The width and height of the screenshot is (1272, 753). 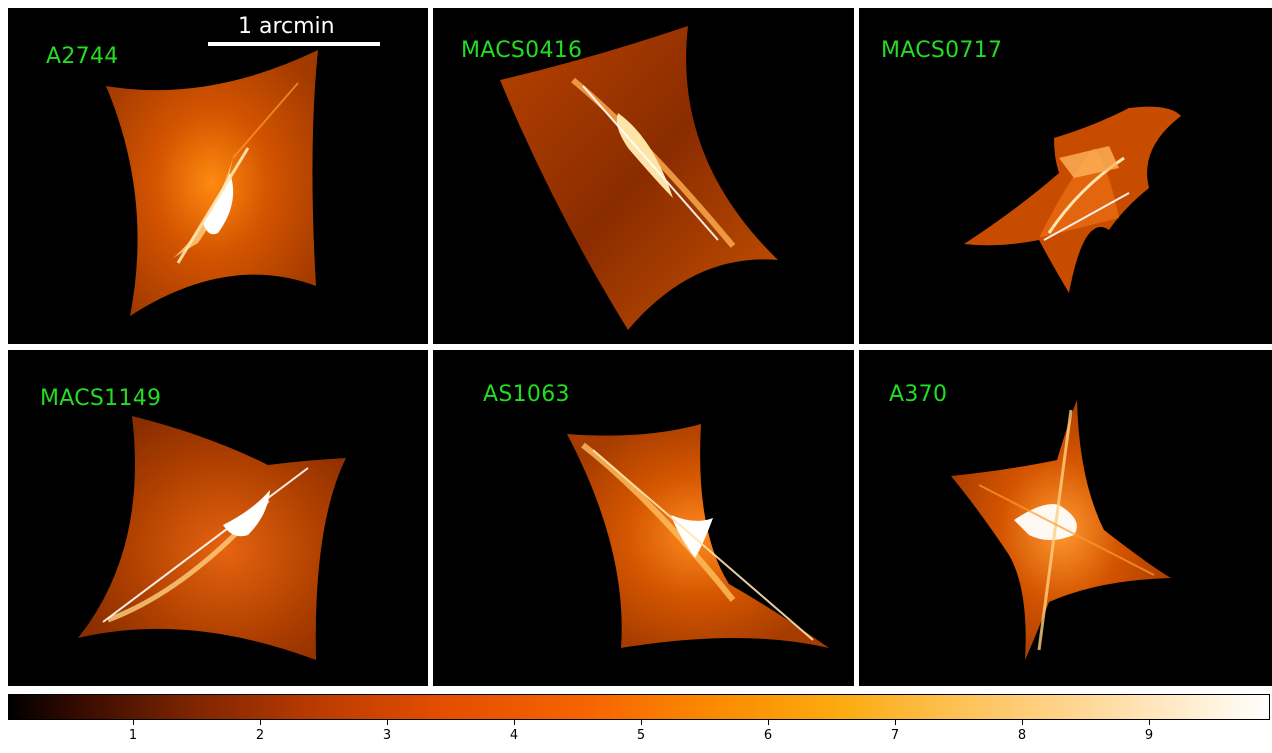 What do you see at coordinates (82, 56) in the screenshot?
I see `cluster-label: A2744` at bounding box center [82, 56].